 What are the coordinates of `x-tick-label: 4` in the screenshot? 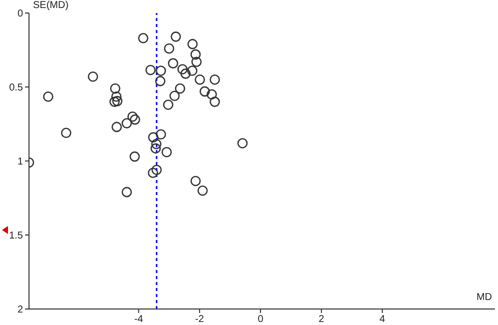 It's located at (383, 319).